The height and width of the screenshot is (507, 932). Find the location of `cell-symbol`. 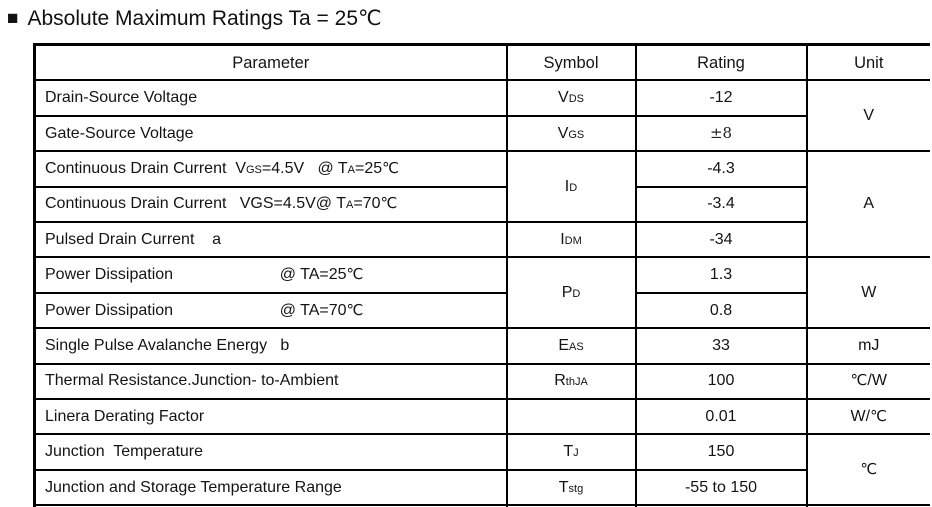

cell-symbol is located at coordinates (571, 416).